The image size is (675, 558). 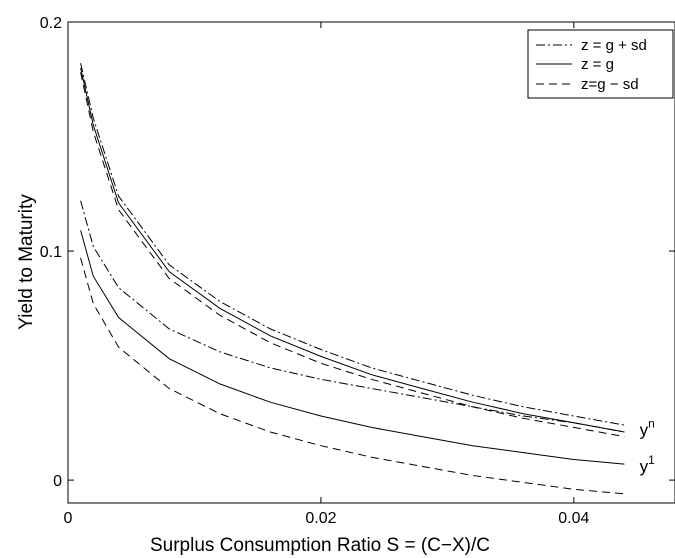 What do you see at coordinates (647, 427) in the screenshot?
I see `curve-label-yn: yn` at bounding box center [647, 427].